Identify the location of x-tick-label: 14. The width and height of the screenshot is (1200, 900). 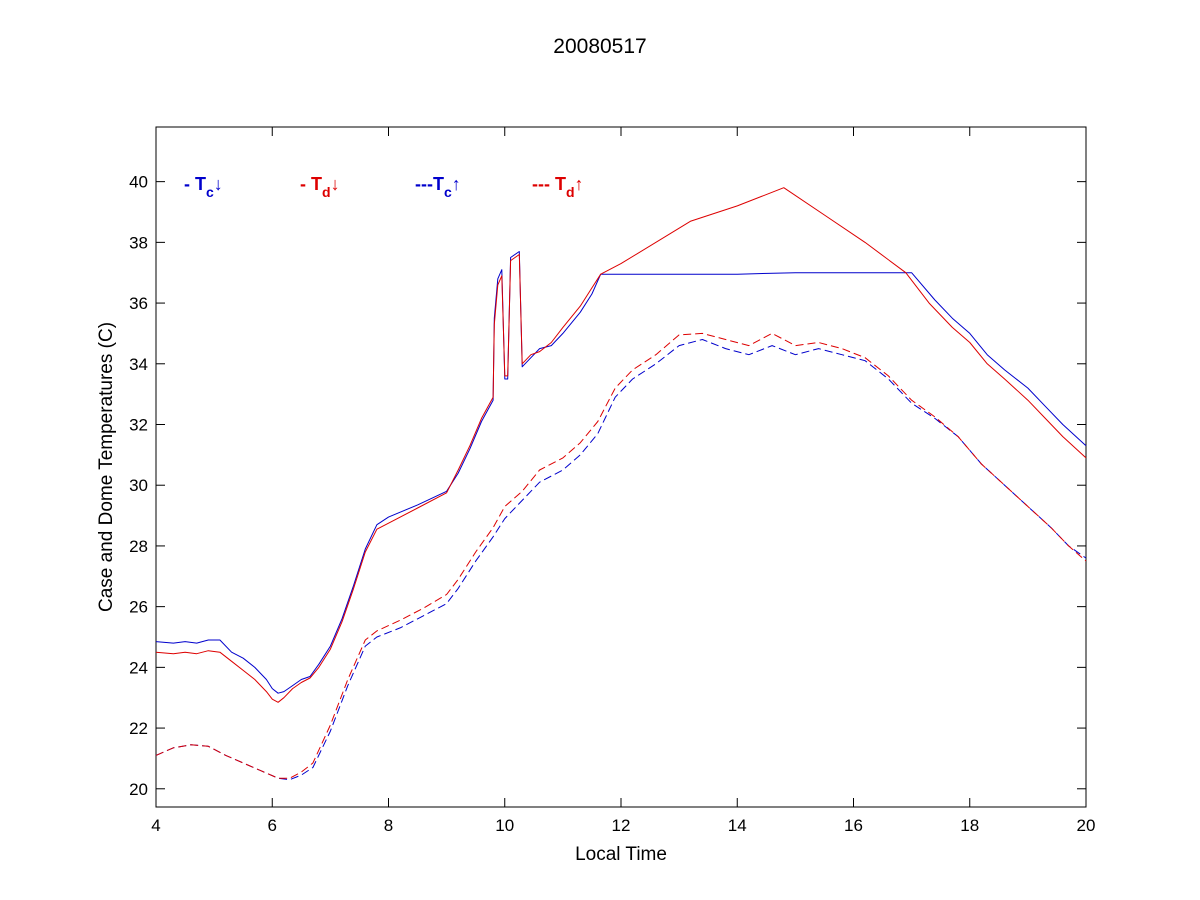
(737, 825).